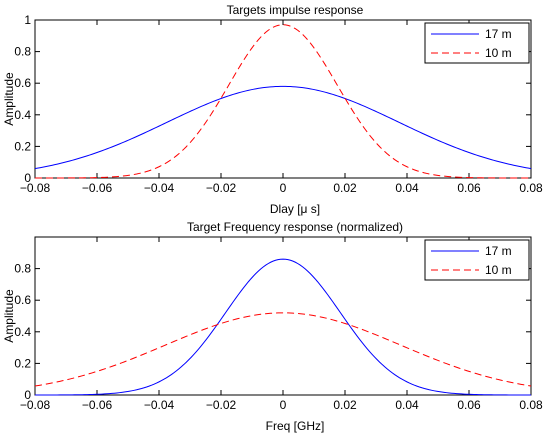  I want to click on x-axis-label: Dlay [μ s], so click(295, 209).